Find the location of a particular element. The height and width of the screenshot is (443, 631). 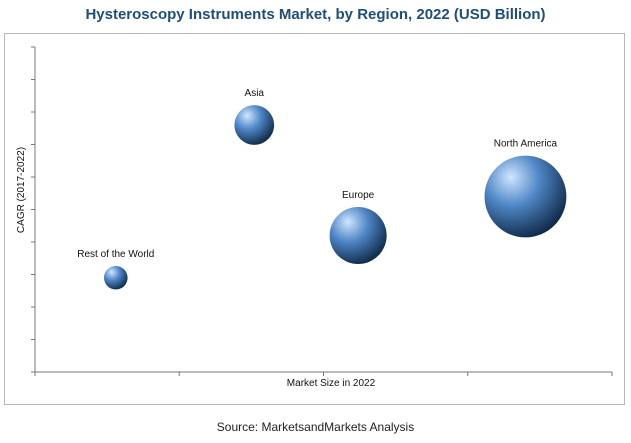

bubble-north-america is located at coordinates (525, 196).